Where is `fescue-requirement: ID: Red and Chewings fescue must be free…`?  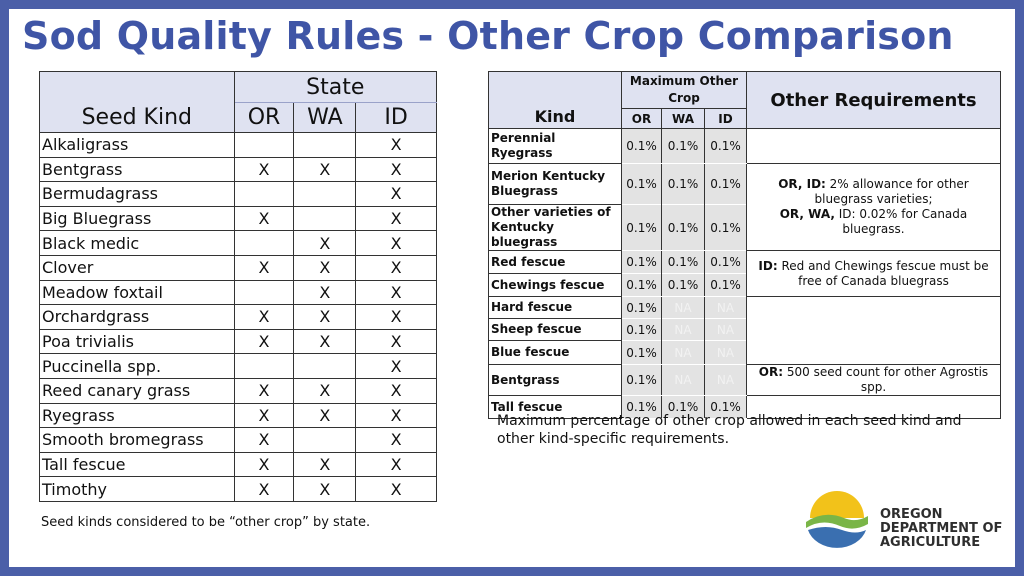
fescue-requirement: ID: Red and Chewings fescue must be free… is located at coordinates (873, 273).